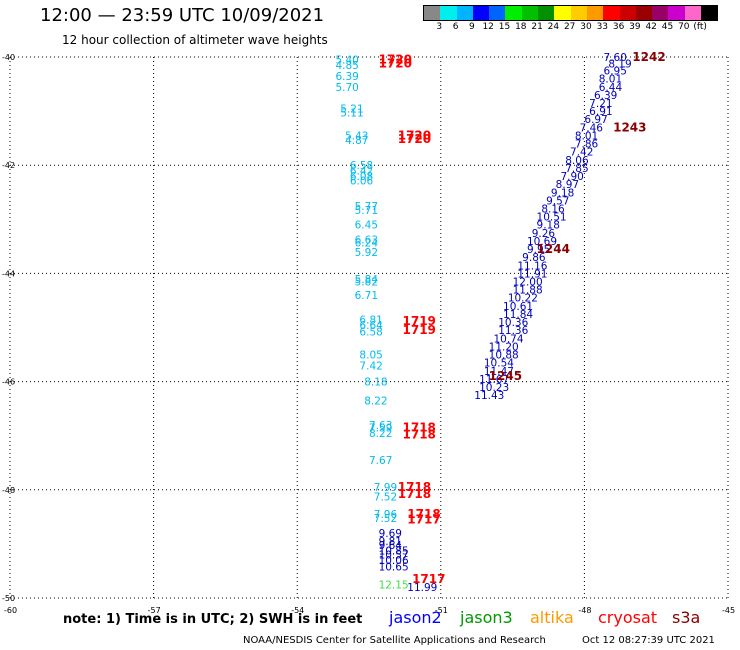  What do you see at coordinates (422, 588) in the screenshot?
I see `wave-height-label: 11.99` at bounding box center [422, 588].